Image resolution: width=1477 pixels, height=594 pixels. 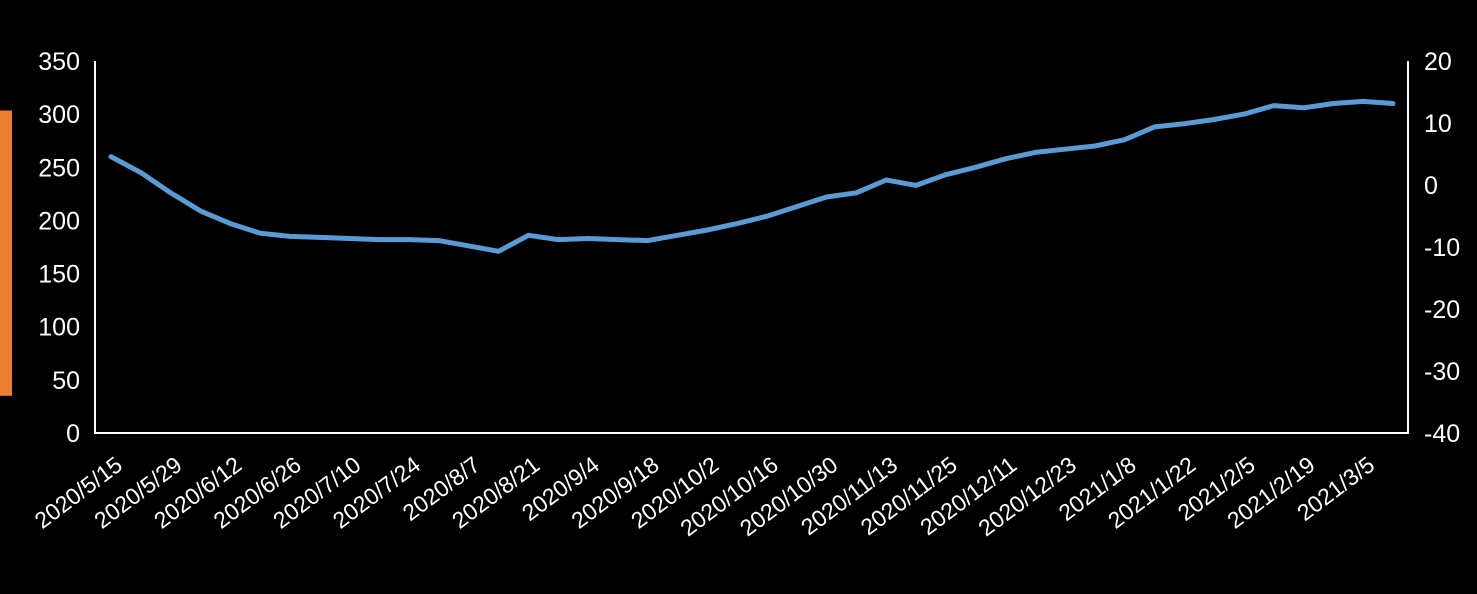 What do you see at coordinates (1438, 62) in the screenshot?
I see `right-axis-tick-label: 20` at bounding box center [1438, 62].